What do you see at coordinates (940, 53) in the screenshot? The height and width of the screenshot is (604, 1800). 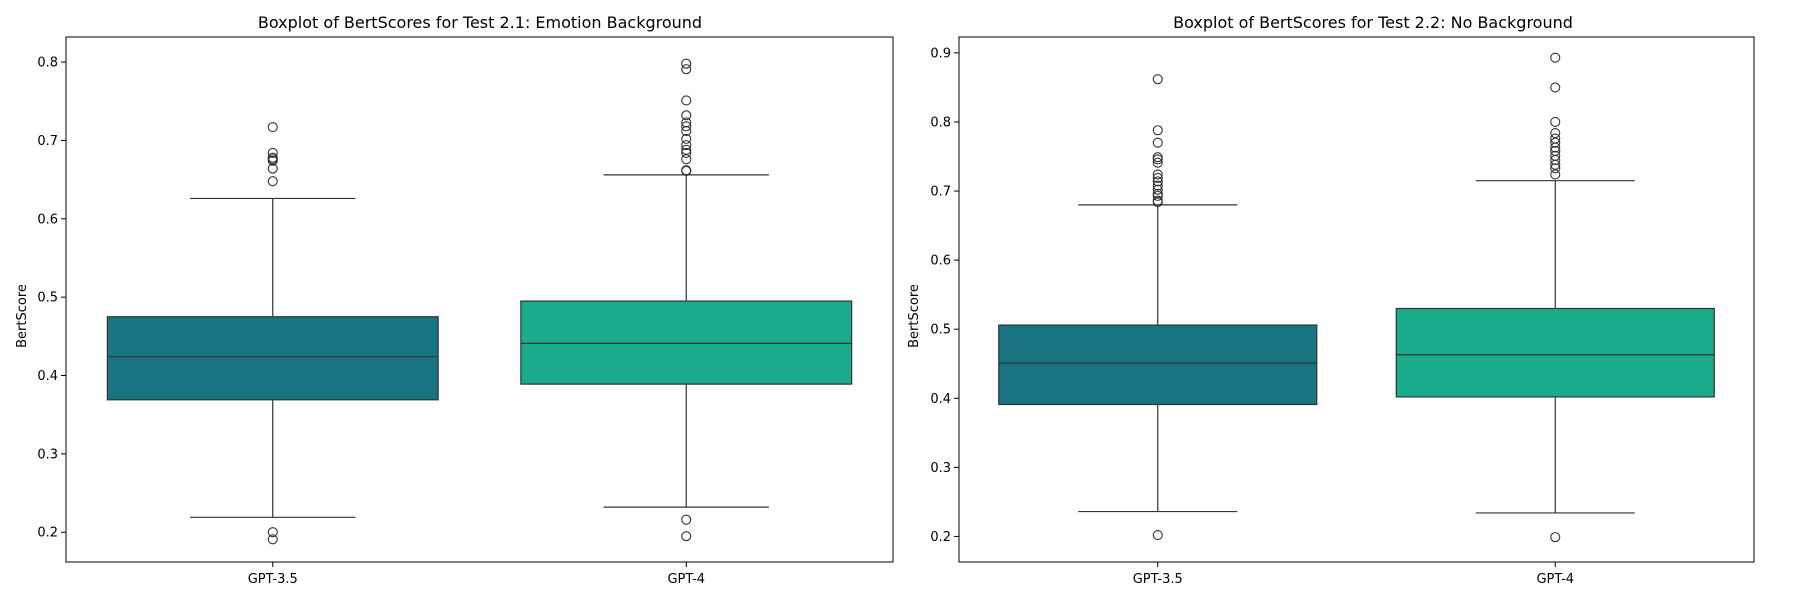 I see `y-tick-label: 0.9` at bounding box center [940, 53].